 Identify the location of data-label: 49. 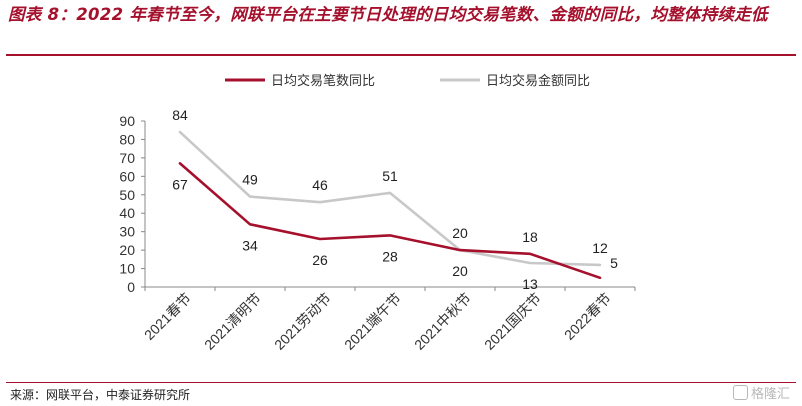
(250, 180).